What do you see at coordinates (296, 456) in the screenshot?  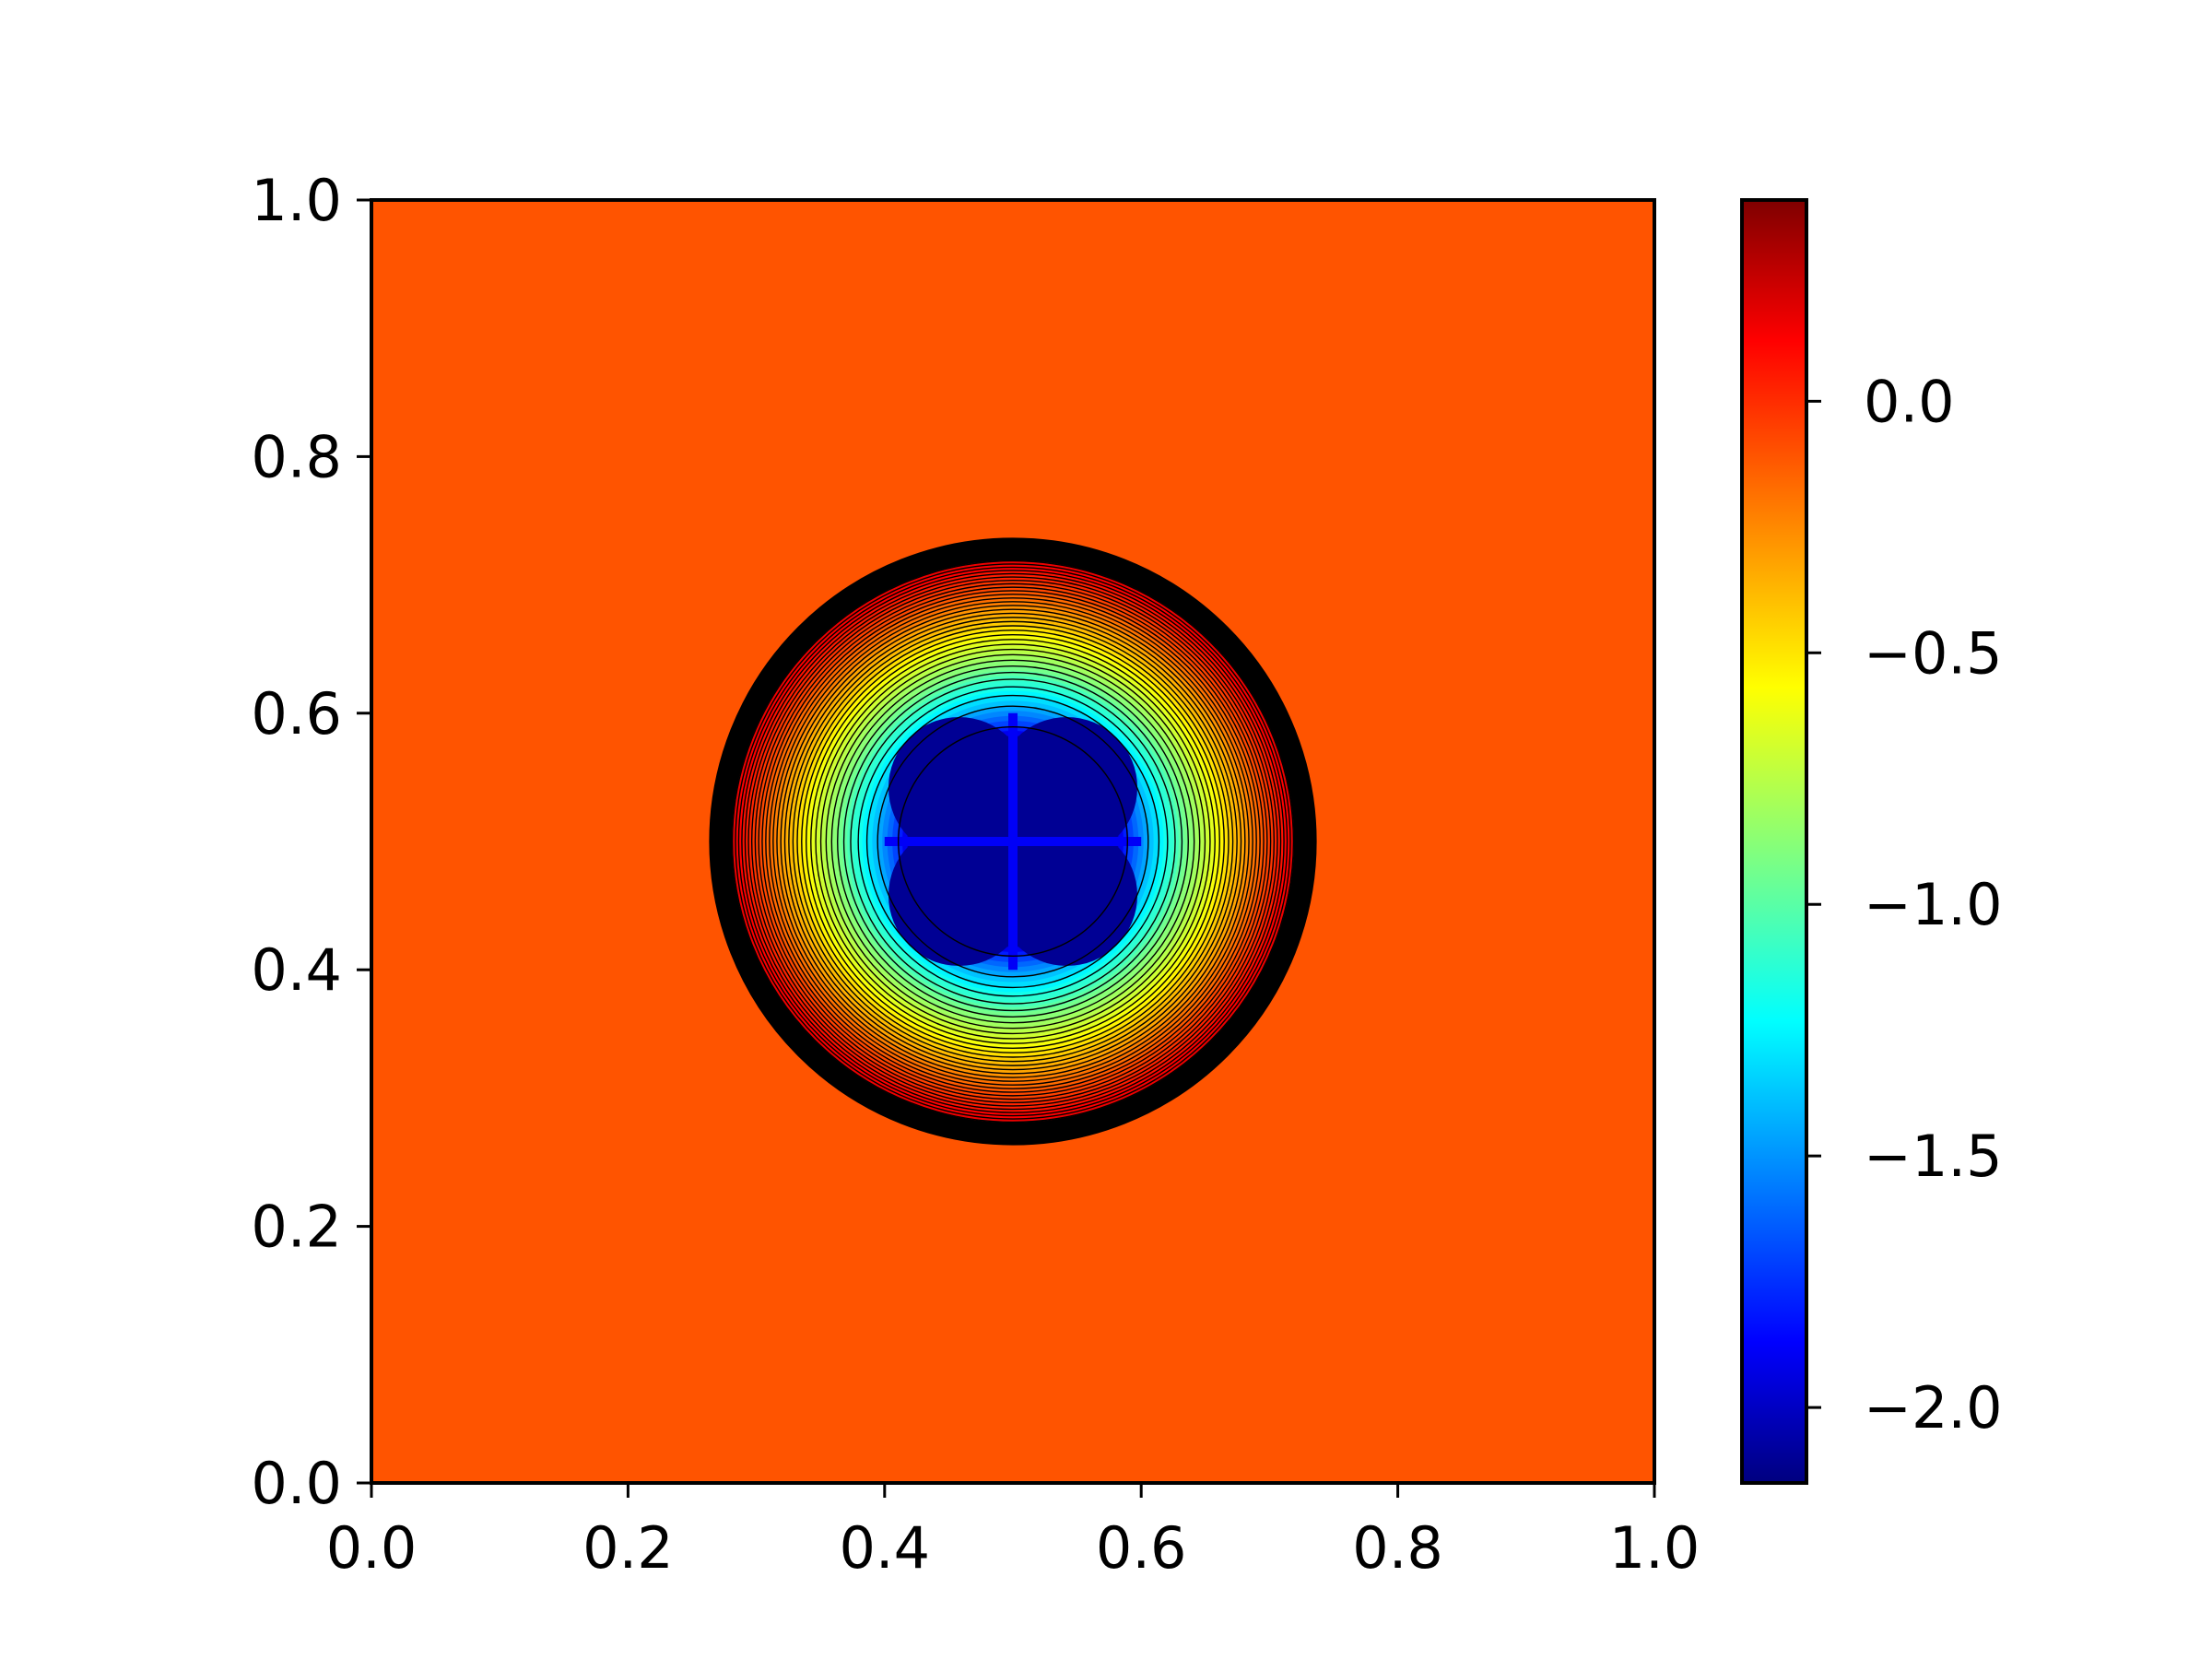 I see `y-tick-label: 0.8` at bounding box center [296, 456].